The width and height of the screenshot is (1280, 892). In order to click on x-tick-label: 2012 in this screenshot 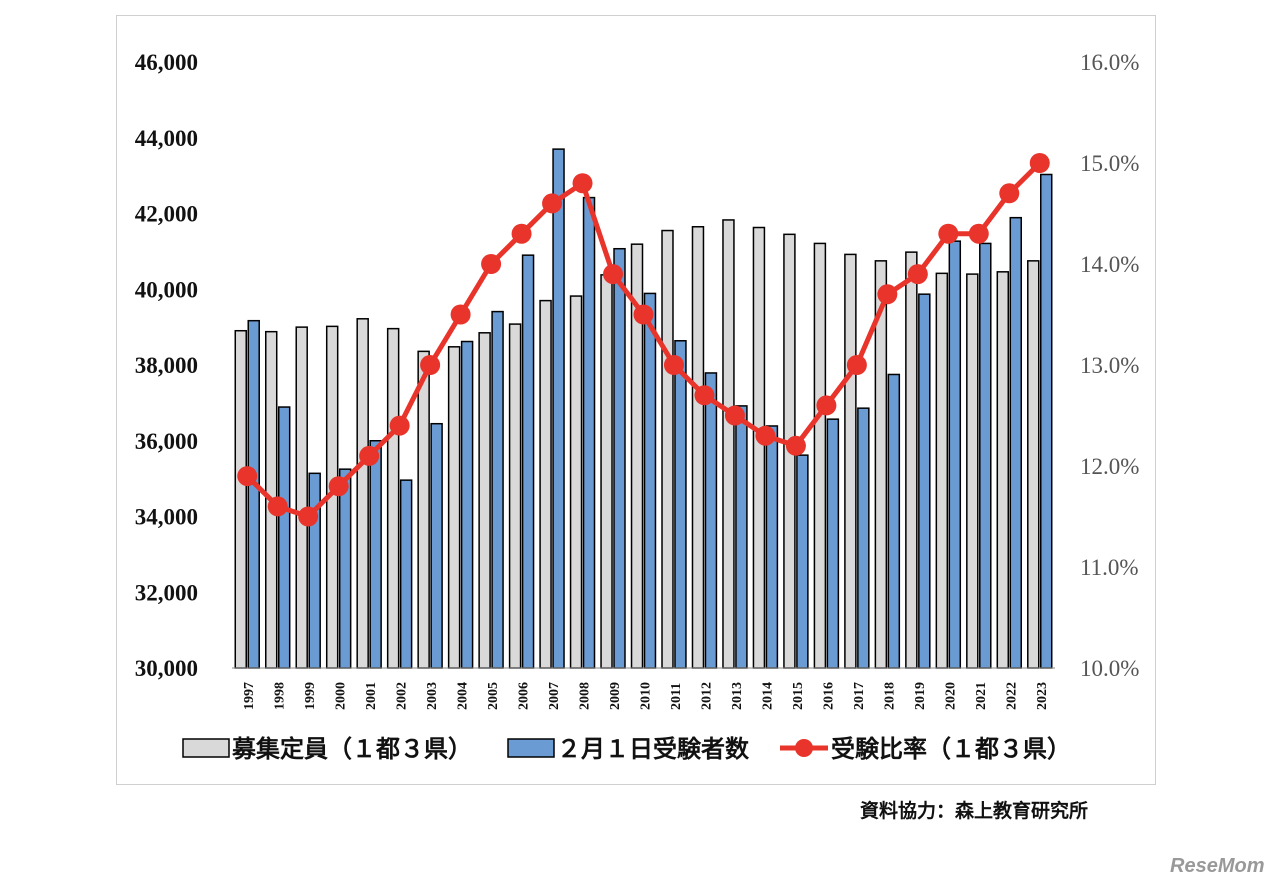, I will do `click(706, 696)`.